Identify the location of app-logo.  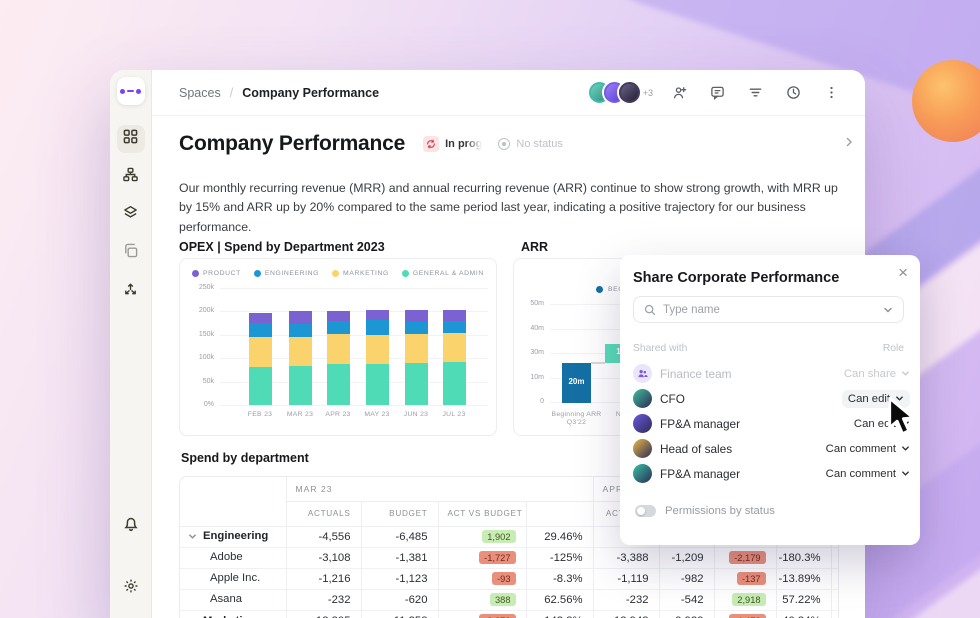
(130, 91).